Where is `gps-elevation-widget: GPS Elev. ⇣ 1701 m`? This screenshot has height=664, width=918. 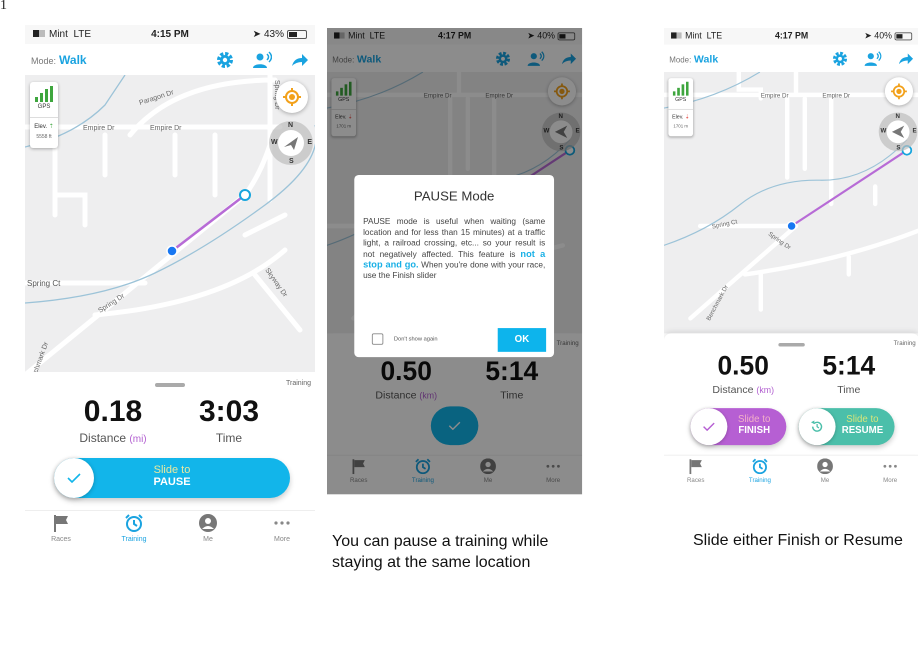 gps-elevation-widget: GPS Elev. ⇣ 1701 m is located at coordinates (681, 107).